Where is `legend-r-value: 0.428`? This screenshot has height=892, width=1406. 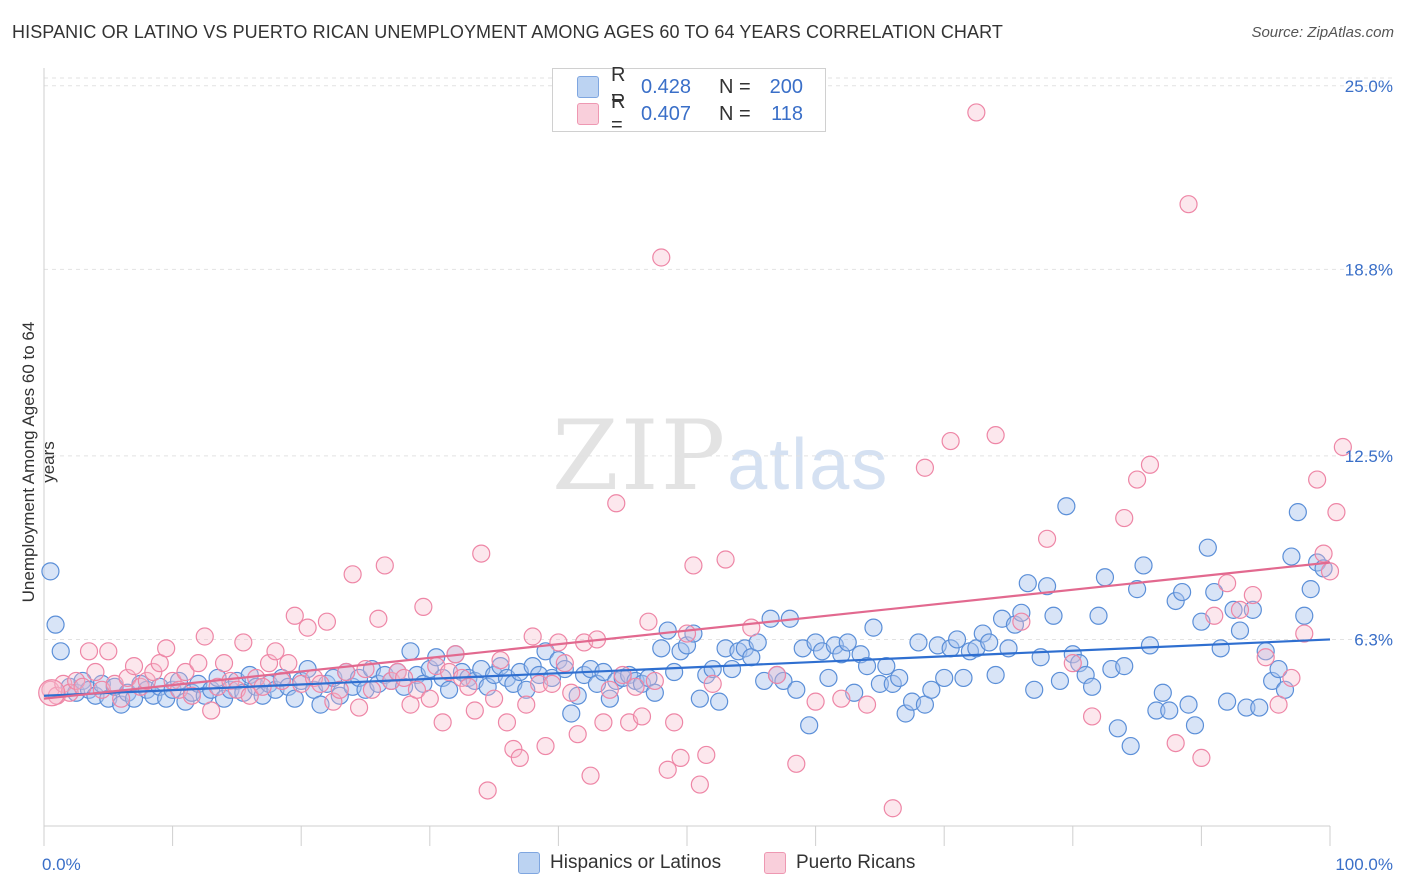 legend-r-value: 0.428 is located at coordinates (666, 86).